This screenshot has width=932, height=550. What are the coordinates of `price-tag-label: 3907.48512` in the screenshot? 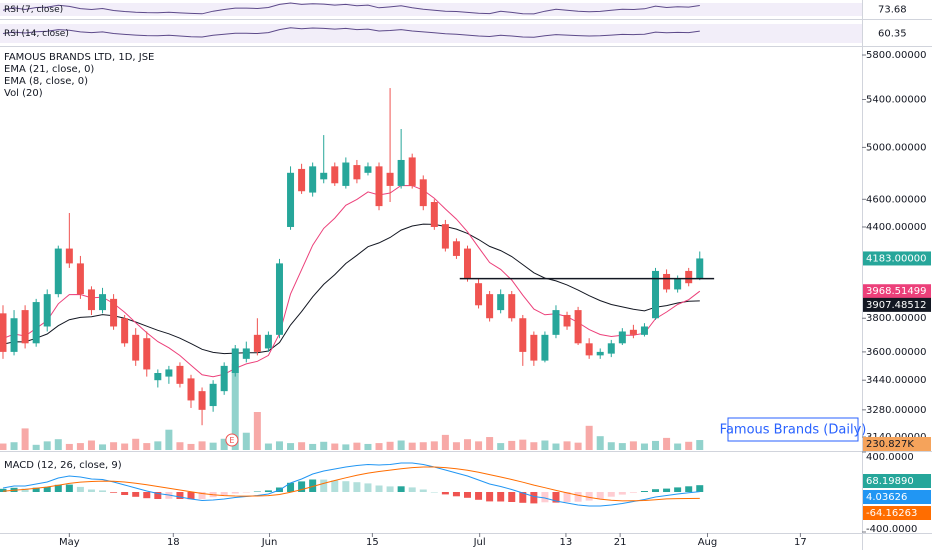 It's located at (896, 305).